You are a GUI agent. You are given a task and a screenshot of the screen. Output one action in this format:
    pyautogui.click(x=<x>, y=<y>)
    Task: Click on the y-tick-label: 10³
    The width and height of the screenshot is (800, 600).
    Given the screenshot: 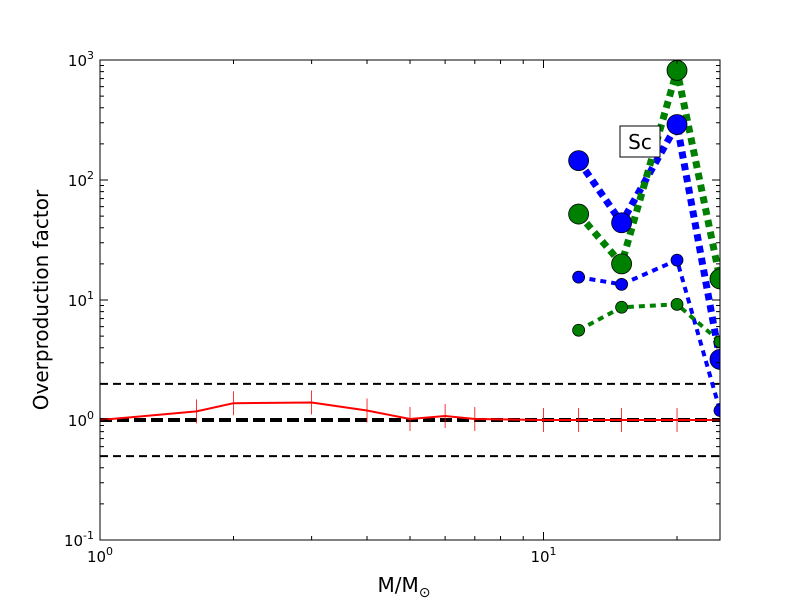 What is the action you would take?
    pyautogui.click(x=81, y=59)
    